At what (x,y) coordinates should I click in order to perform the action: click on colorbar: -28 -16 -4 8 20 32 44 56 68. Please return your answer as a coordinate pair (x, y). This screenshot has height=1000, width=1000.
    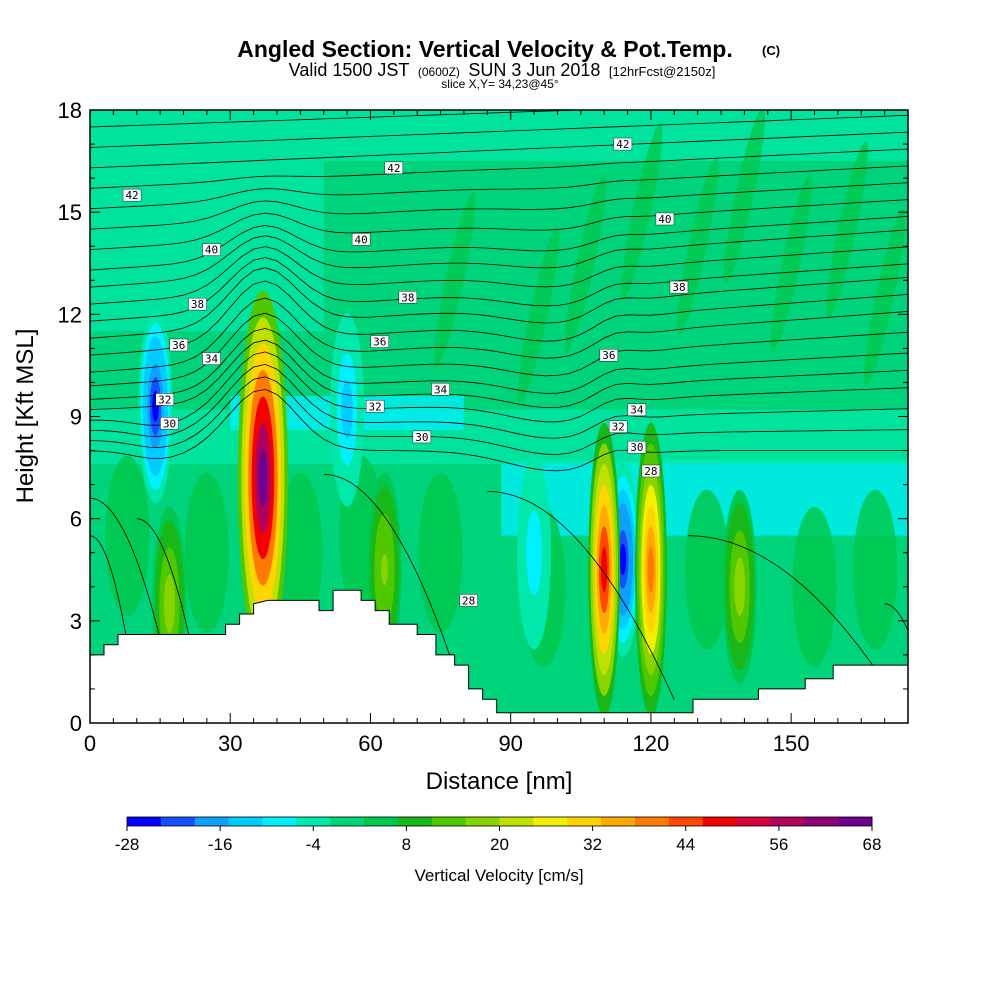
    Looking at the image, I should click on (498, 835).